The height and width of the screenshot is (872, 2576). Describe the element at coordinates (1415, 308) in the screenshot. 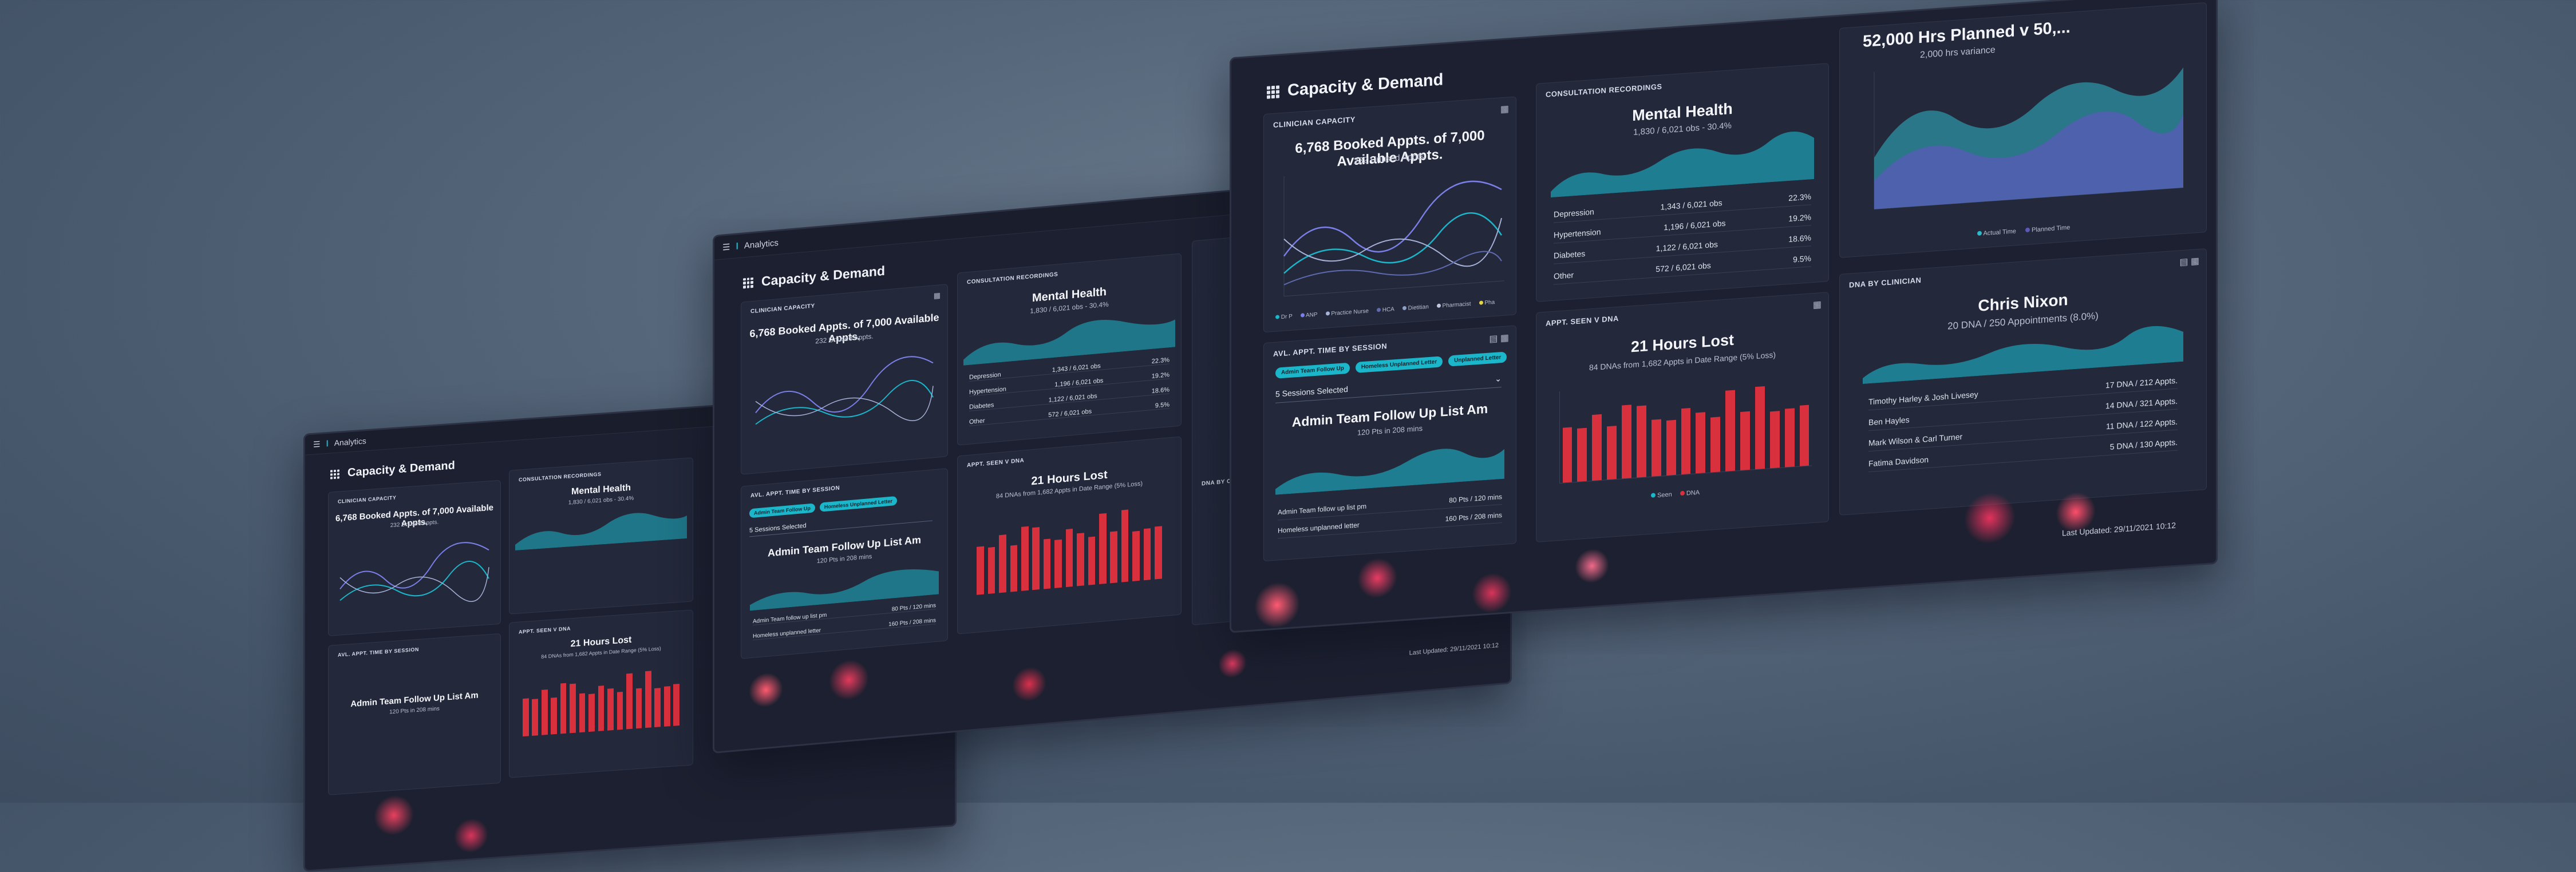

I see `legend-item: Dietitian` at that location.